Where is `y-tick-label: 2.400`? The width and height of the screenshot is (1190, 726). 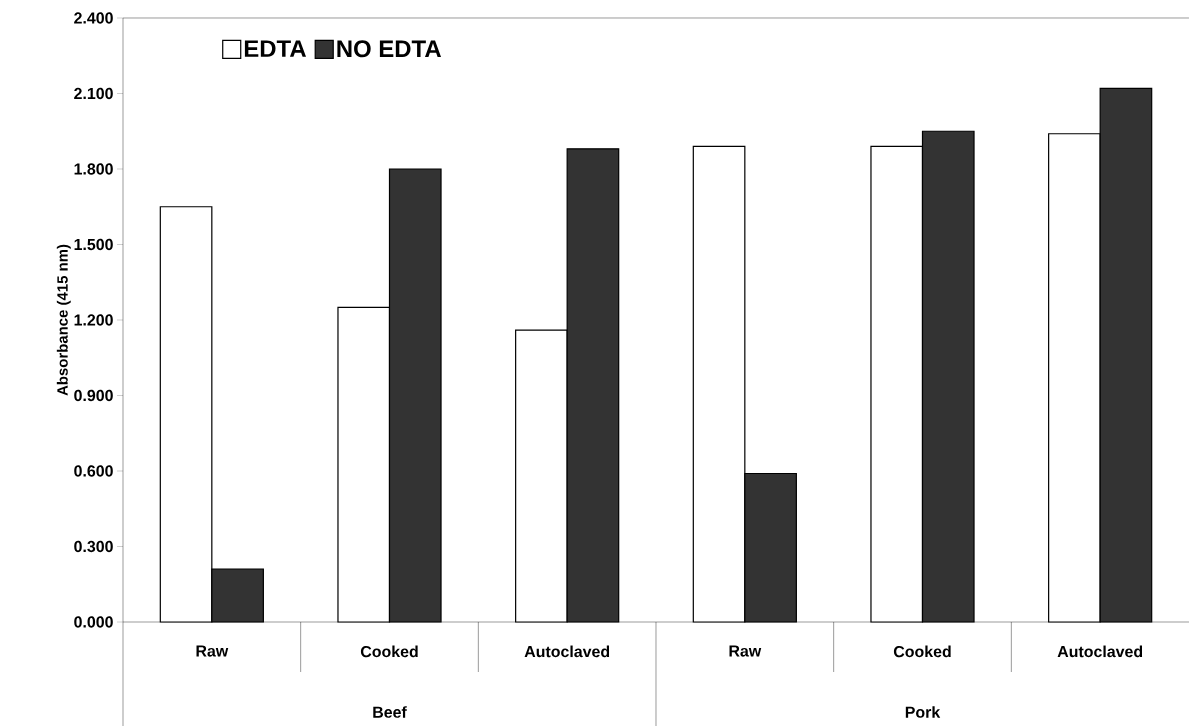 y-tick-label: 2.400 is located at coordinates (93, 18).